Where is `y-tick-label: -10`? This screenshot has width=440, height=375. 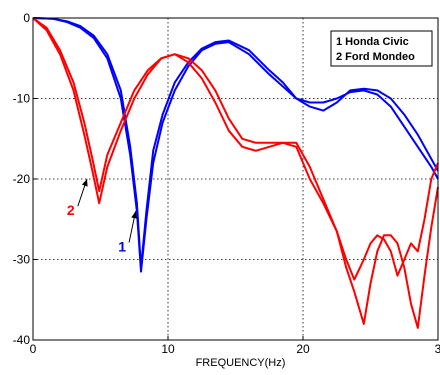
y-tick-label: -10 is located at coordinates (22, 99).